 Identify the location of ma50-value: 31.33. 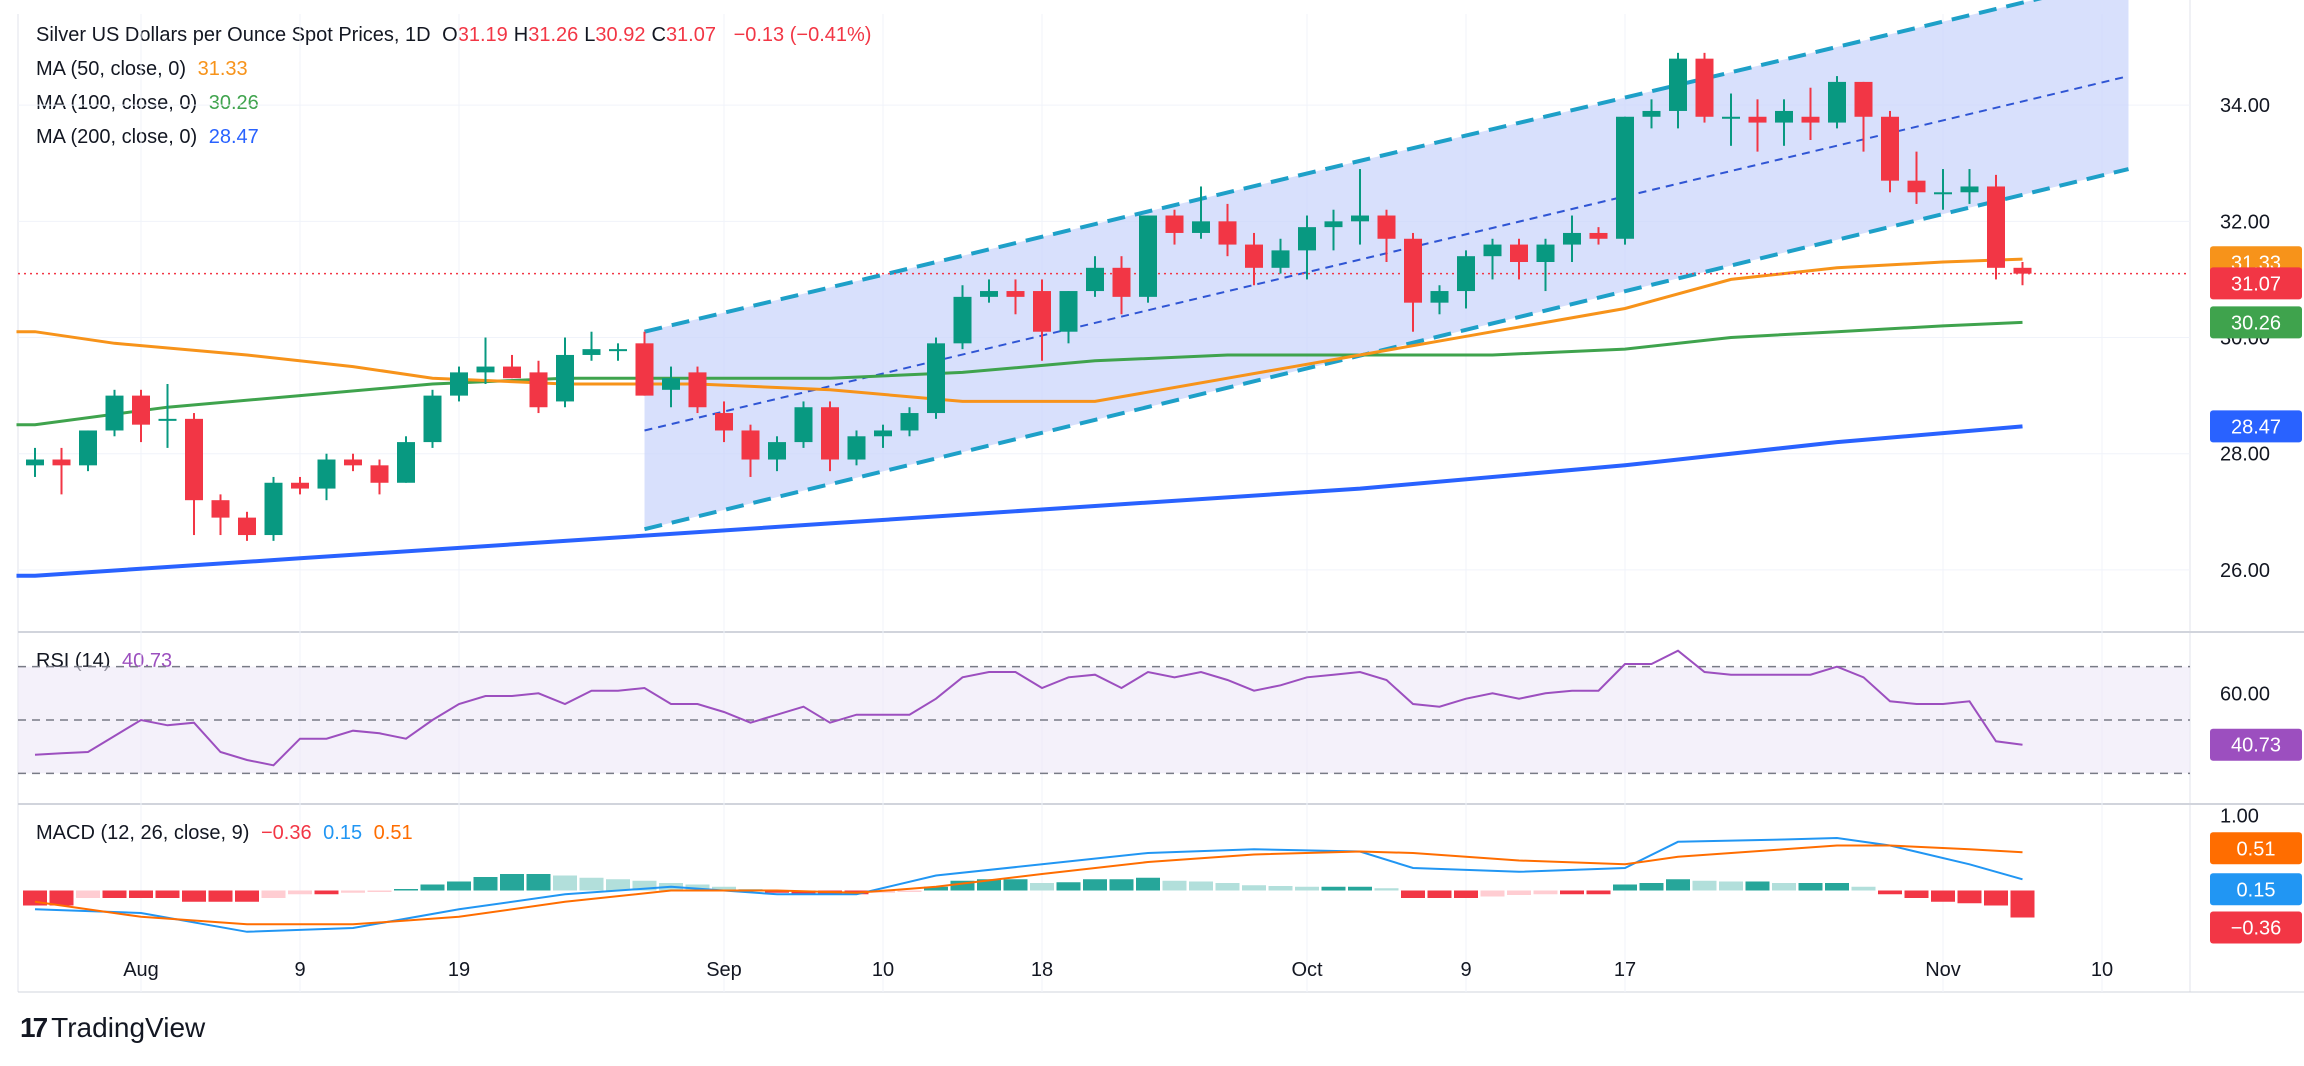
(222, 69).